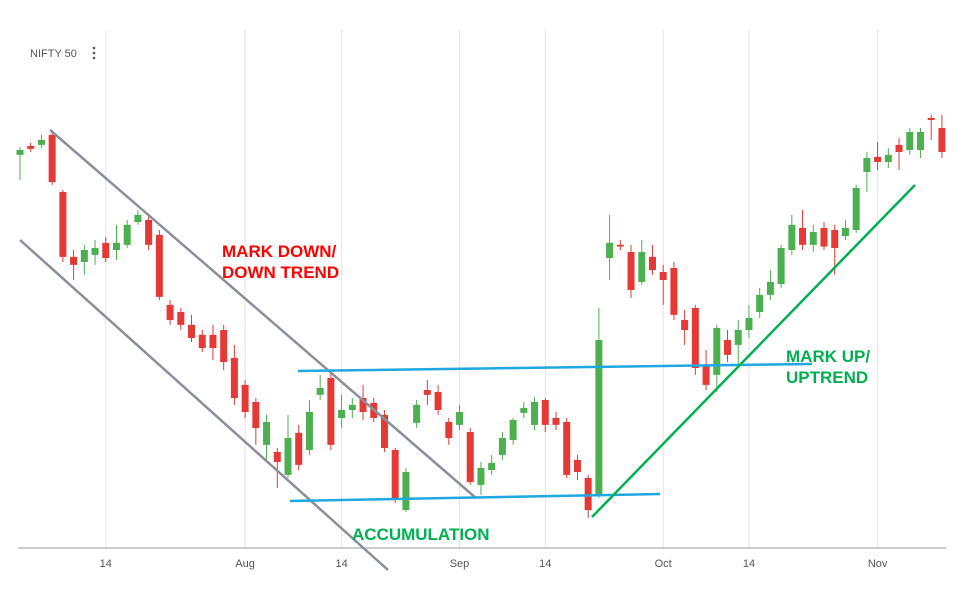 The width and height of the screenshot is (968, 597). What do you see at coordinates (53, 54) in the screenshot?
I see `chart-title: NIFTY 50` at bounding box center [53, 54].